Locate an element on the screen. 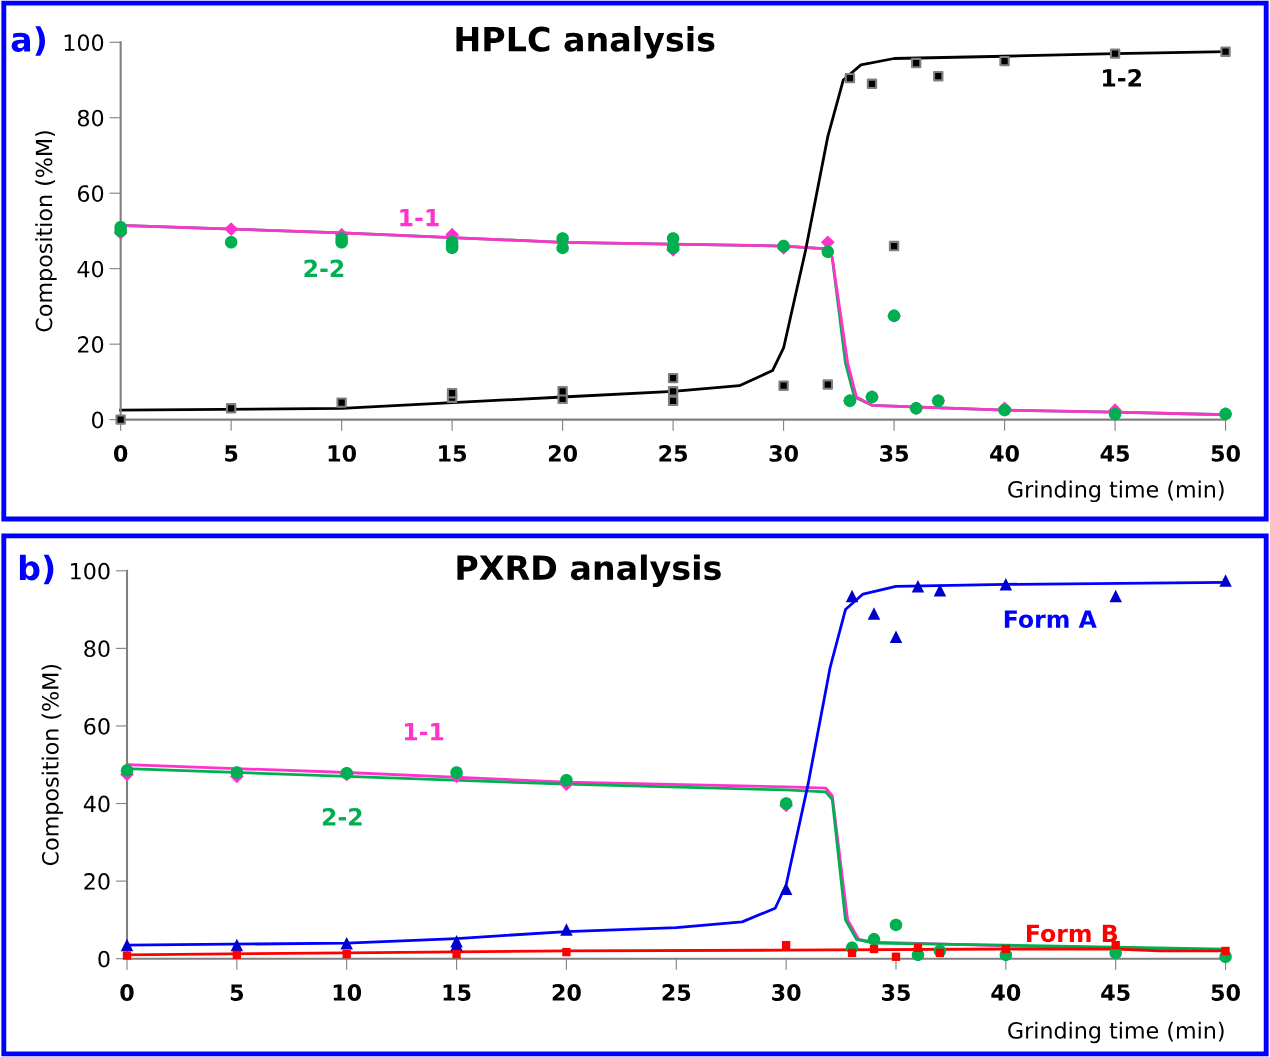 This screenshot has height=1057, width=1270. series-label: Form B is located at coordinates (1072, 933).